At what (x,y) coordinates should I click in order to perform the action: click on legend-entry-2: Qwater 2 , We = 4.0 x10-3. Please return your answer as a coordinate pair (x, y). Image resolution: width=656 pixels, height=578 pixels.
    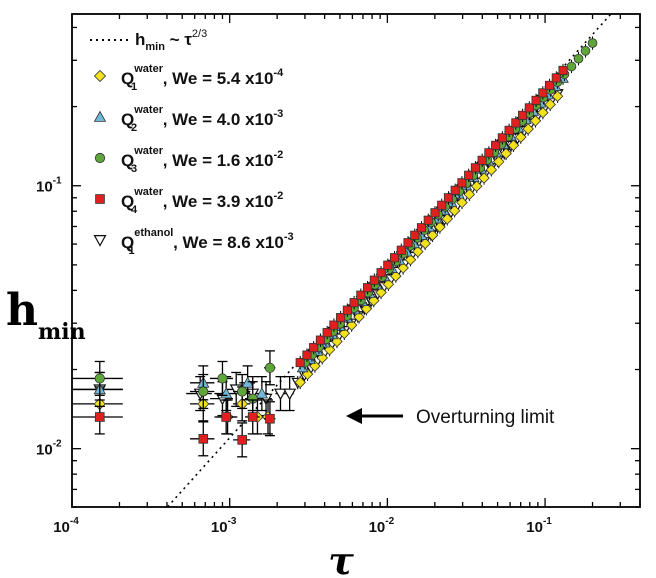
    Looking at the image, I should click on (188, 119).